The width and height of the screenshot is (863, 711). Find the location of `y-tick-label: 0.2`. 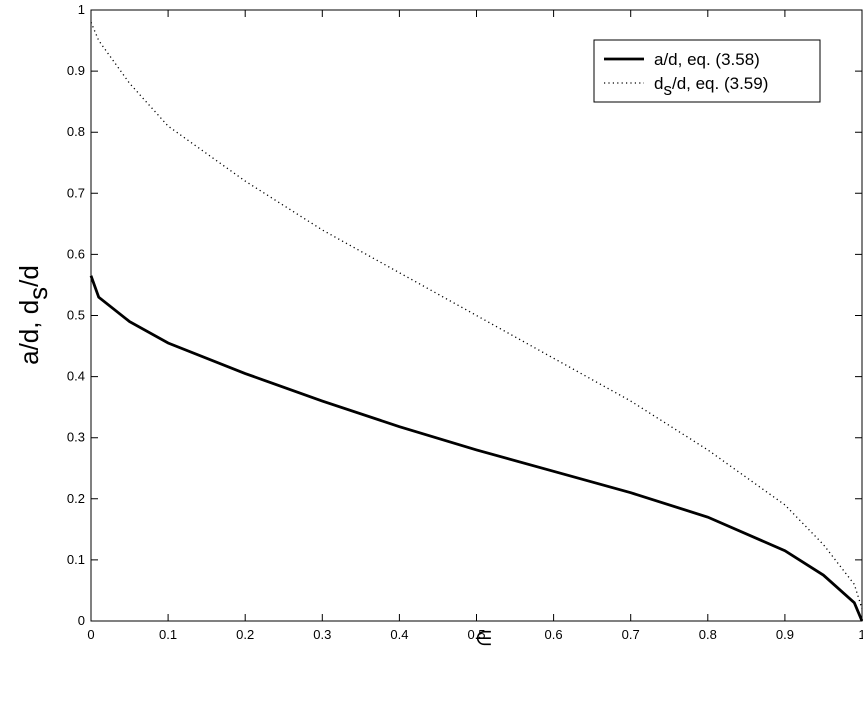

y-tick-label: 0.2 is located at coordinates (76, 498).